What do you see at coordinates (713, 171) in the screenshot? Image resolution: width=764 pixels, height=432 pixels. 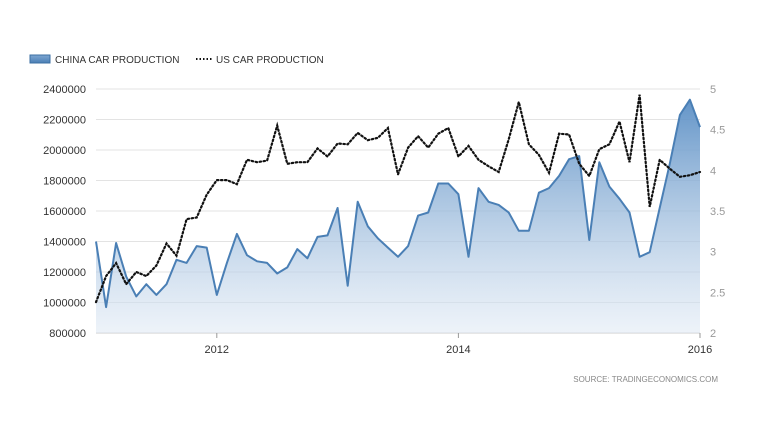 I see `y-right-tick-label: 4` at bounding box center [713, 171].